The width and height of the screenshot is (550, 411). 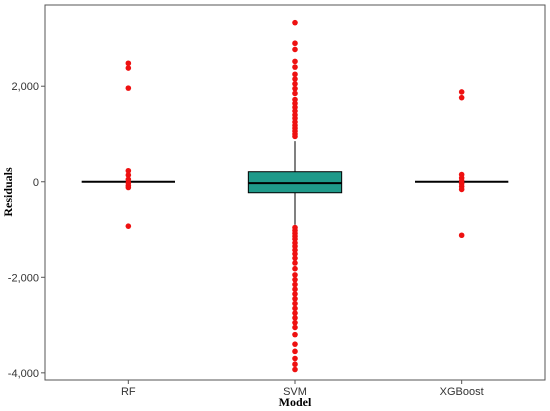 What do you see at coordinates (128, 392) in the screenshot?
I see `x-tick-label: RF` at bounding box center [128, 392].